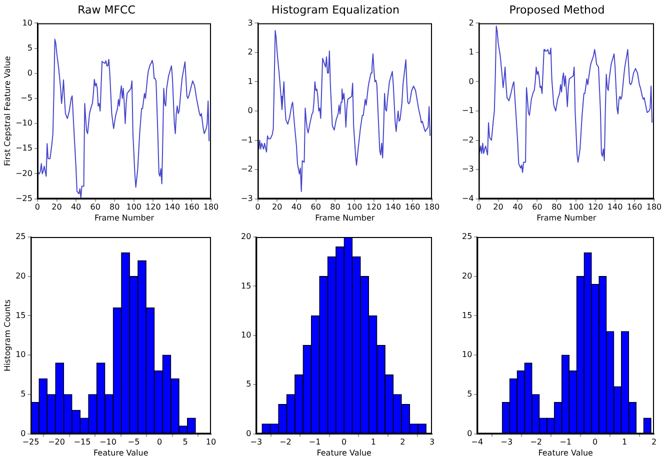  Describe the element at coordinates (56, 442) in the screenshot. I see `x-tick-label: −20` at that location.